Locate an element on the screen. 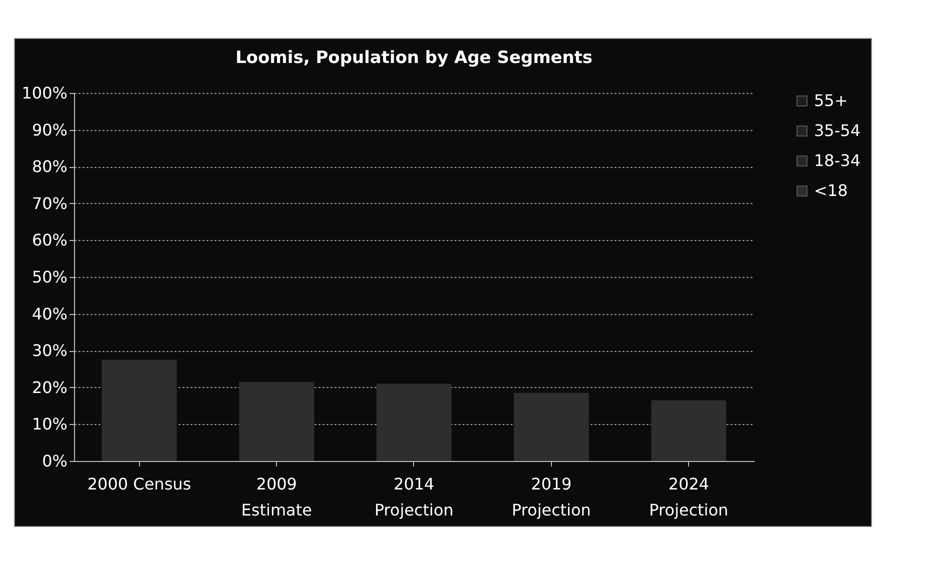  y-tick-label: 10% is located at coordinates (50, 424).